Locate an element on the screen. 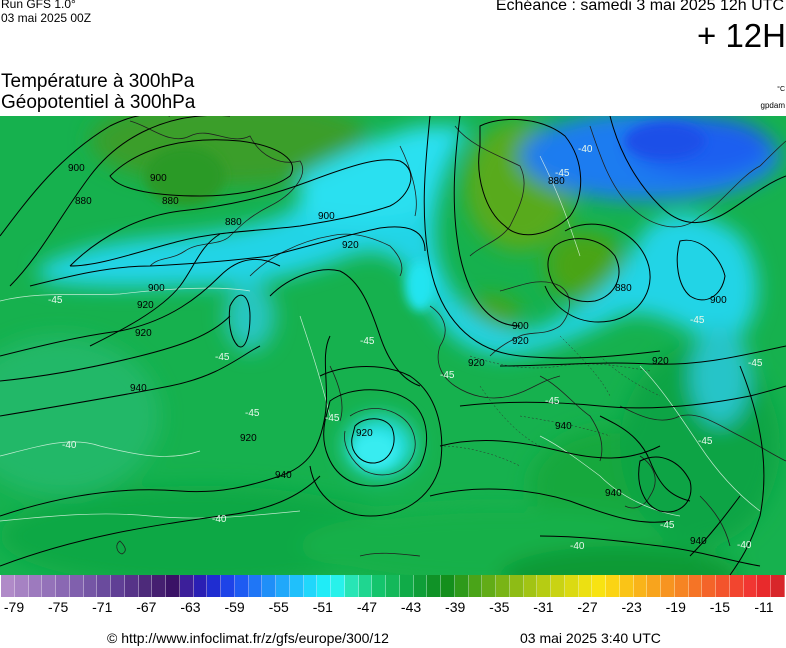 This screenshot has height=648, width=786. scale-tick-label: -63 is located at coordinates (190, 607).